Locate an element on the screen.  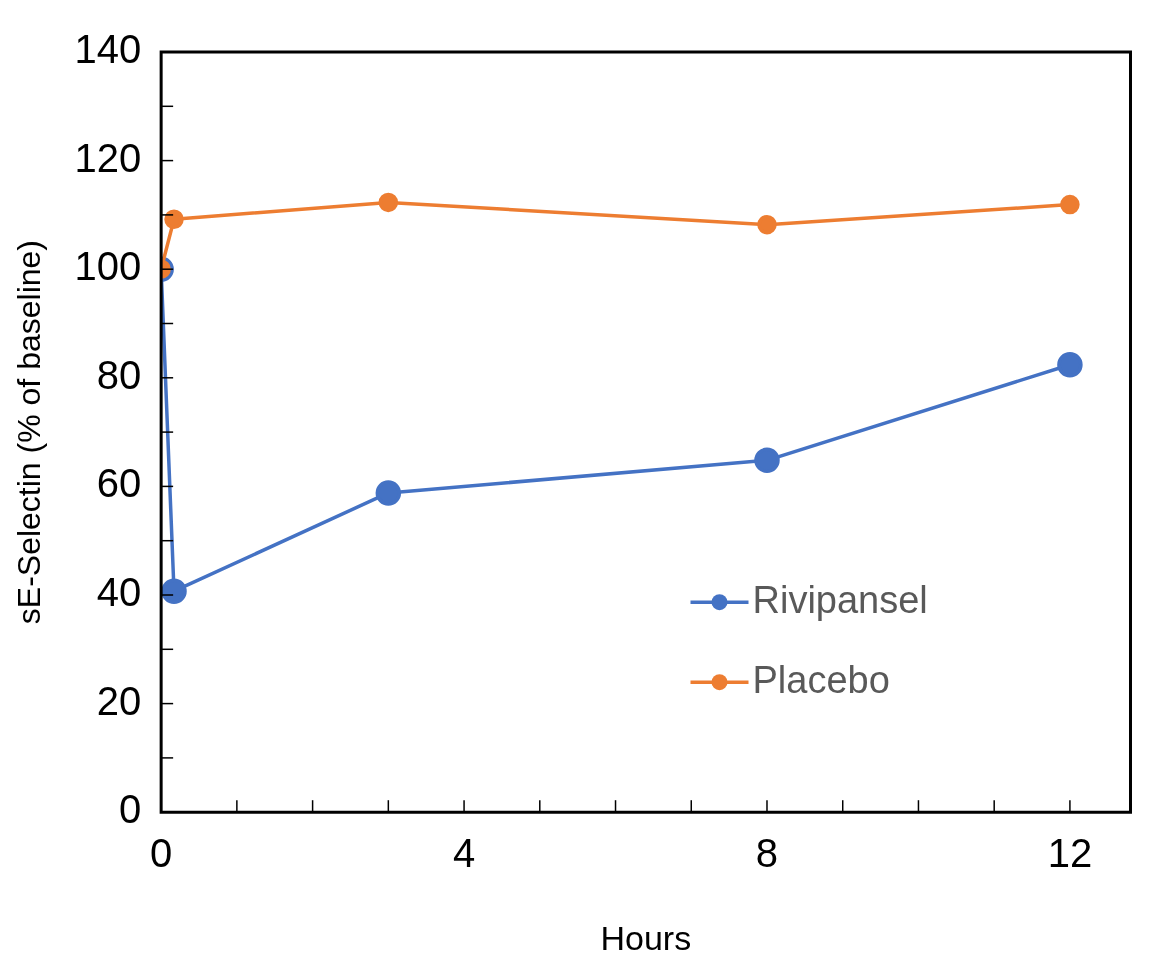
y-tick-label: 120 is located at coordinates (108, 157).